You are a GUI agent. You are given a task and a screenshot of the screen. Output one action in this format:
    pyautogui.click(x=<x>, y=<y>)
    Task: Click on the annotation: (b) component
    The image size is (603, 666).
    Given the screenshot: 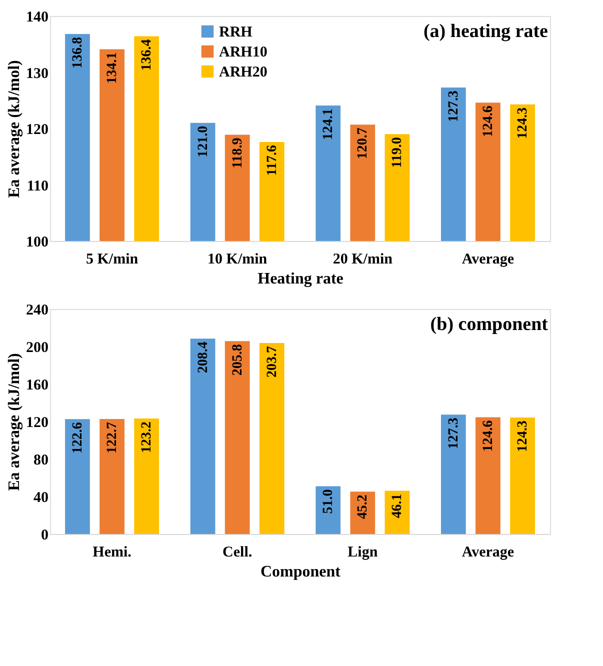 What is the action you would take?
    pyautogui.click(x=489, y=324)
    